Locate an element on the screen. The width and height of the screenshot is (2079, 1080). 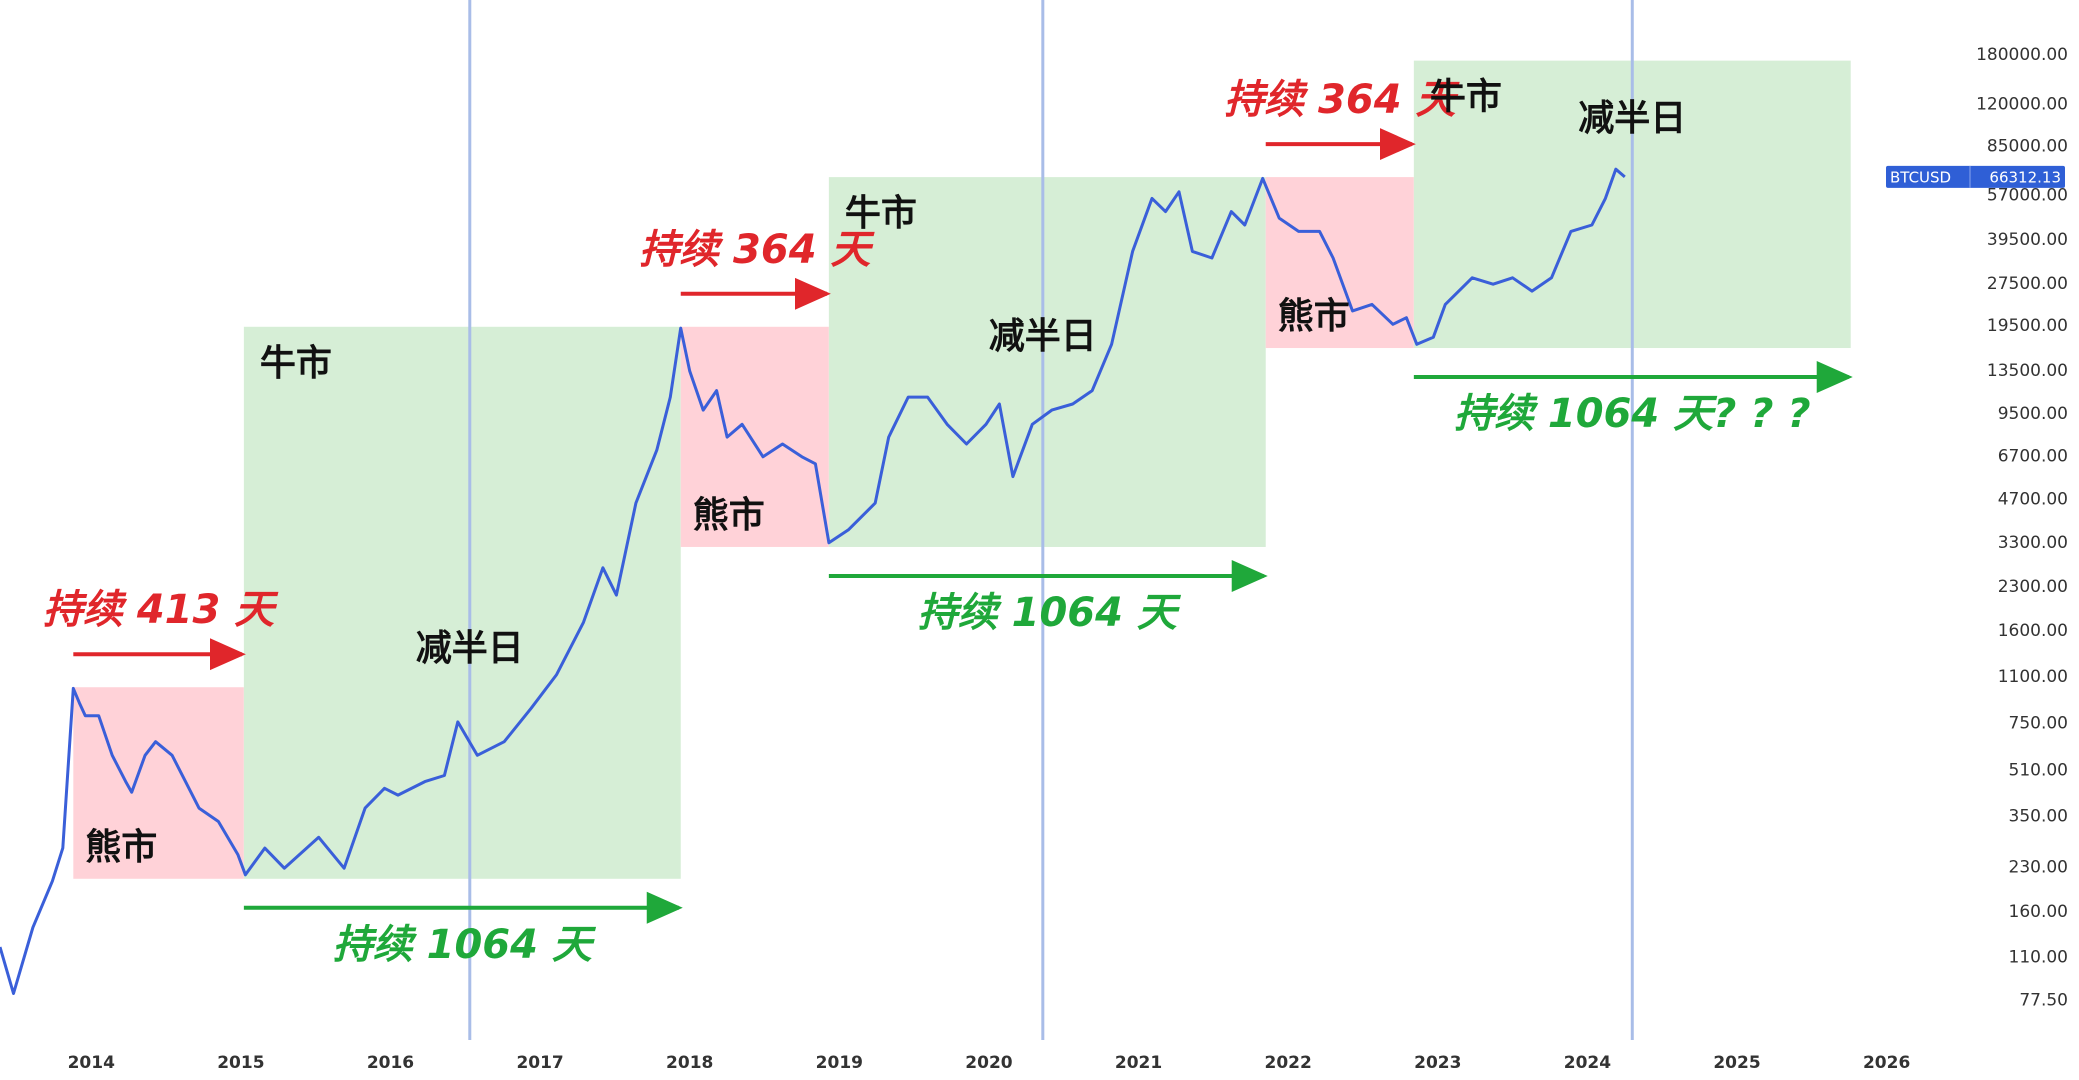
x-tick-label: 2025 is located at coordinates (1736, 1063).